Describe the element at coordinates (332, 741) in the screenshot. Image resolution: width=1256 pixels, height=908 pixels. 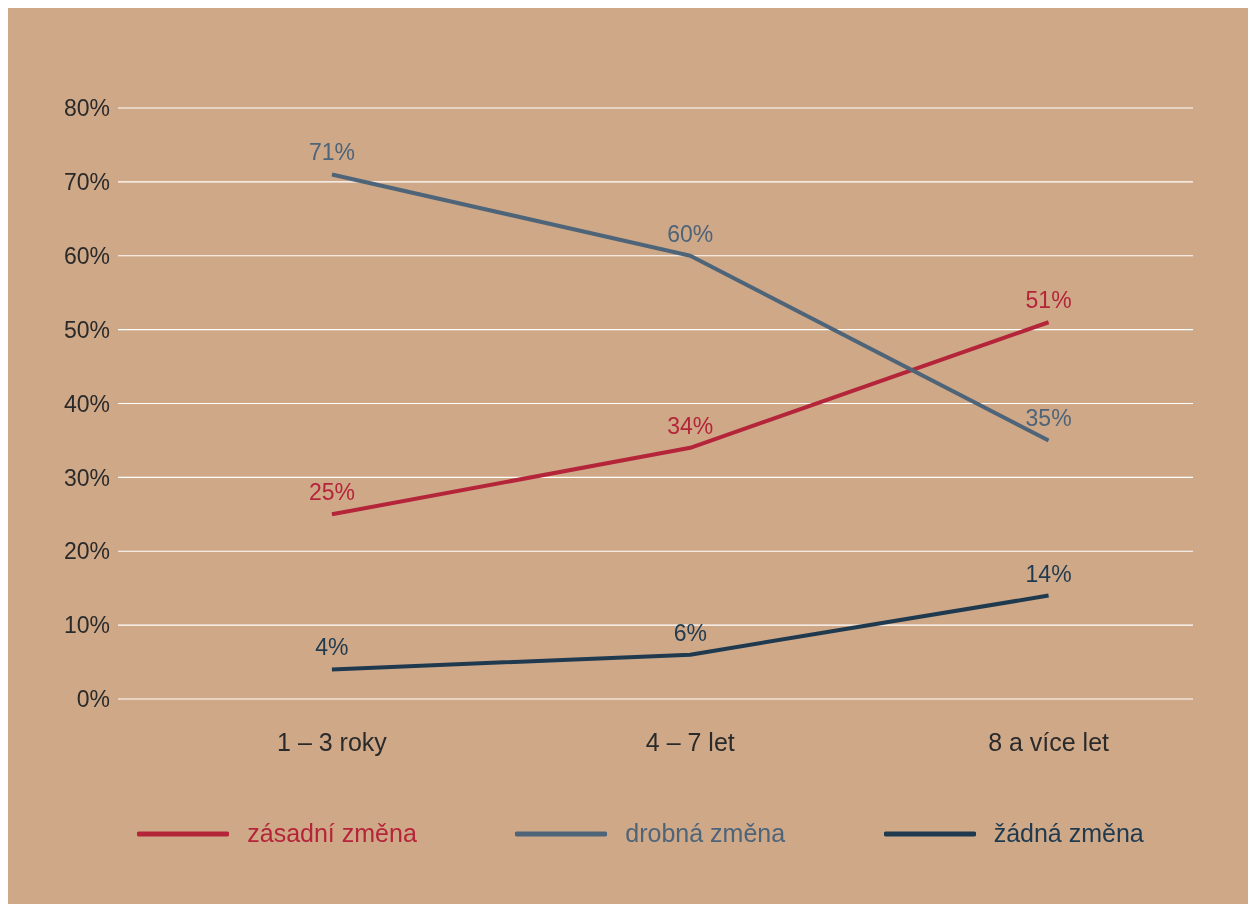
I see `x-tick-label: 1 – 3 roky` at that location.